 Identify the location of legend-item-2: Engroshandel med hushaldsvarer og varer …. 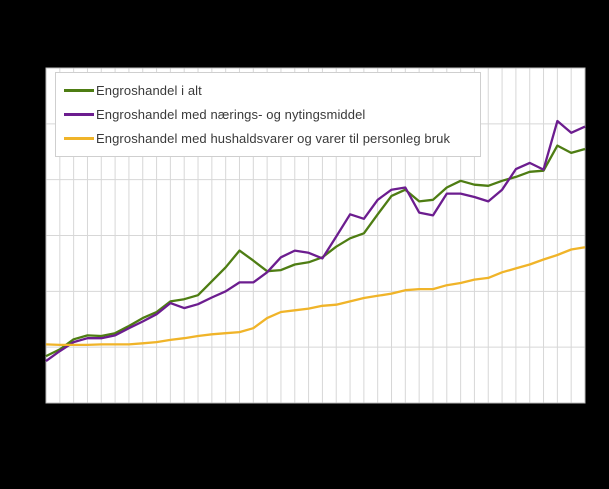
(272, 138).